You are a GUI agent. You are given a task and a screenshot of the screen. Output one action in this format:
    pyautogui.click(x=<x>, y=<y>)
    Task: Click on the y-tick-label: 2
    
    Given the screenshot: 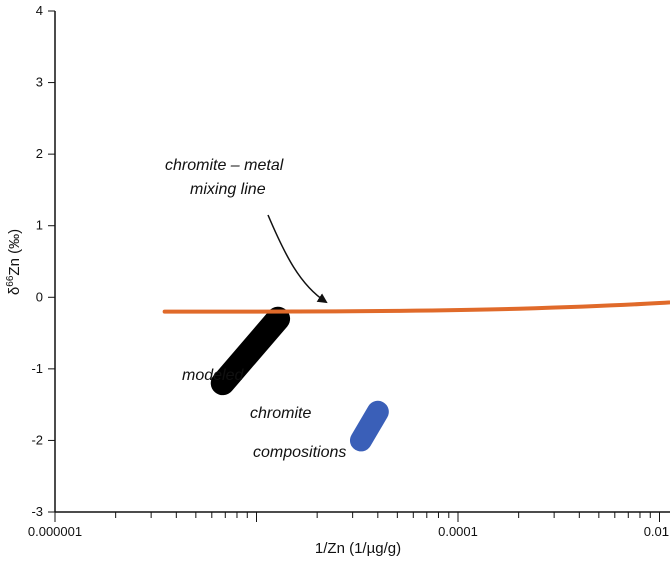 What is the action you would take?
    pyautogui.click(x=39, y=153)
    